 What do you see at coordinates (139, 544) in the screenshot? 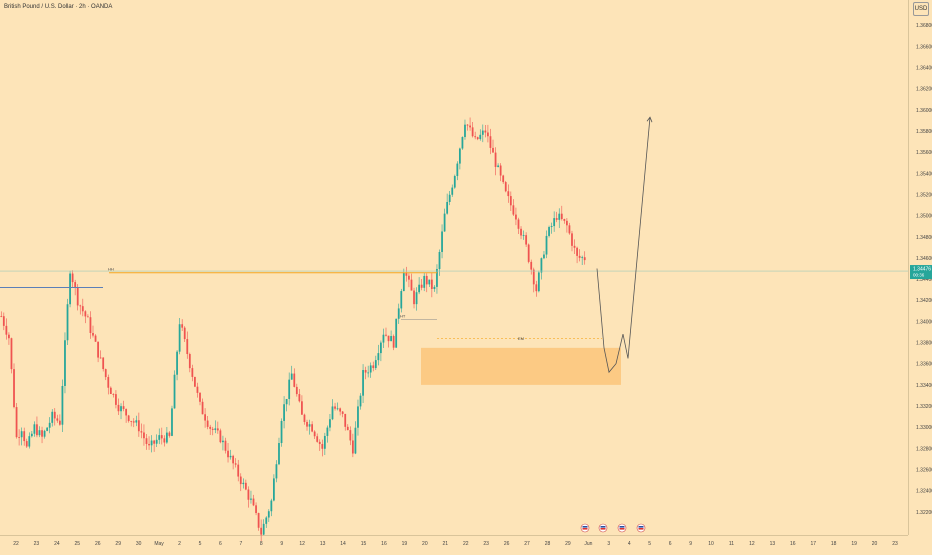
I see `x-tick-label: 30` at bounding box center [139, 544].